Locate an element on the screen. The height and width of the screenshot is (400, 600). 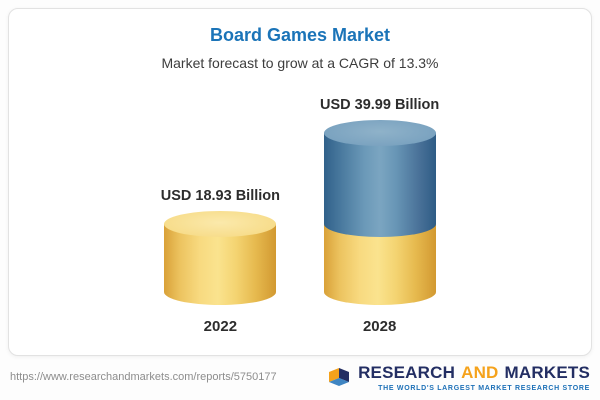
logo-wordmark: RESEARCH AND MARKETS is located at coordinates (474, 373).